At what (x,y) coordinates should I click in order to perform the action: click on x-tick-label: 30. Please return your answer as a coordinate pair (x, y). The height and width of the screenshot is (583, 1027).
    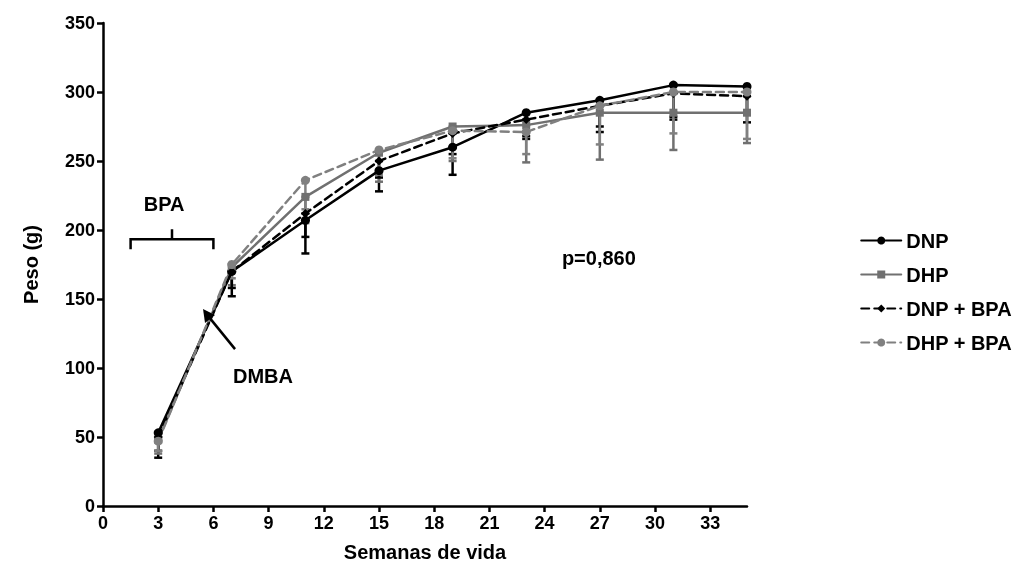
    Looking at the image, I should click on (655, 523).